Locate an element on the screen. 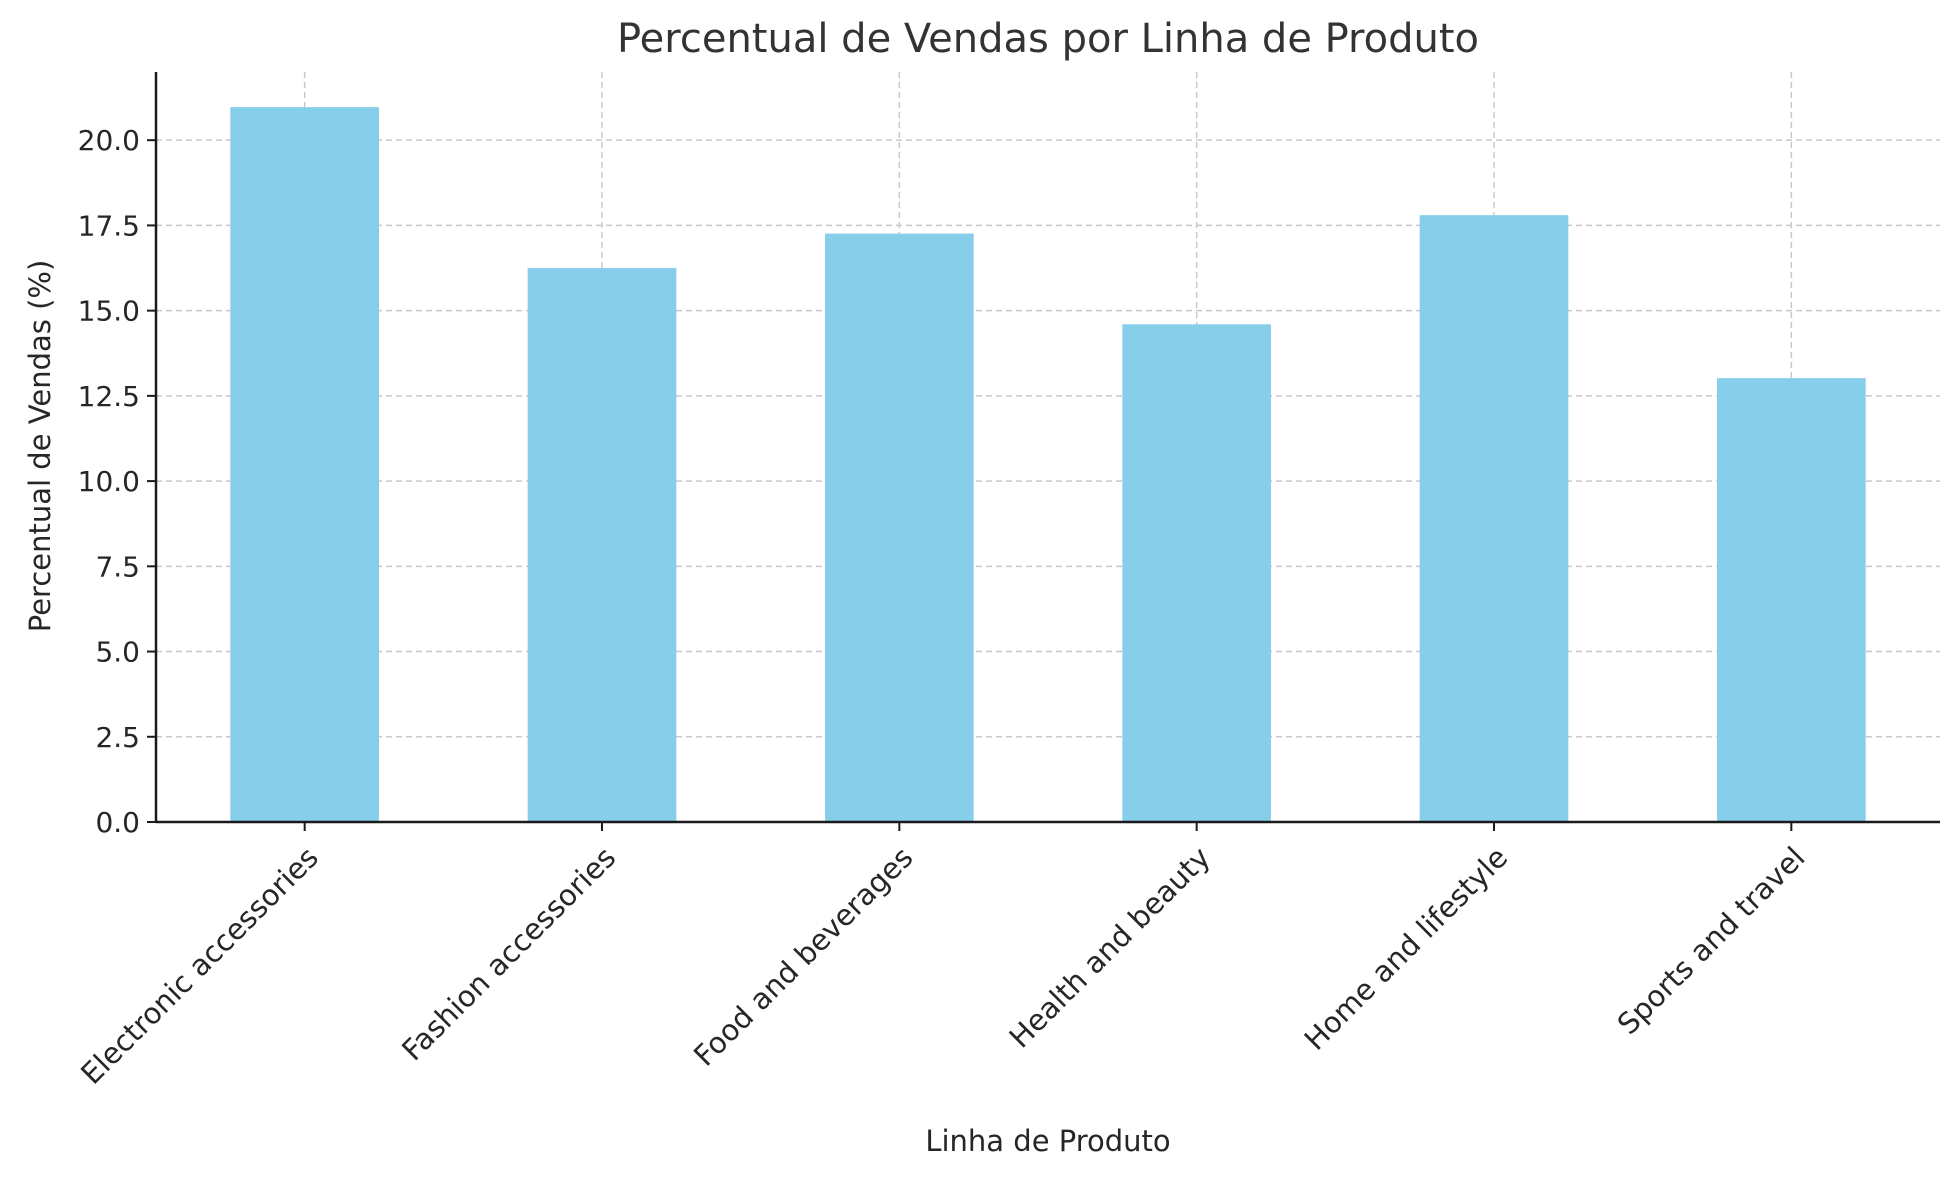  bar-sports-and-travel is located at coordinates (1791, 600).